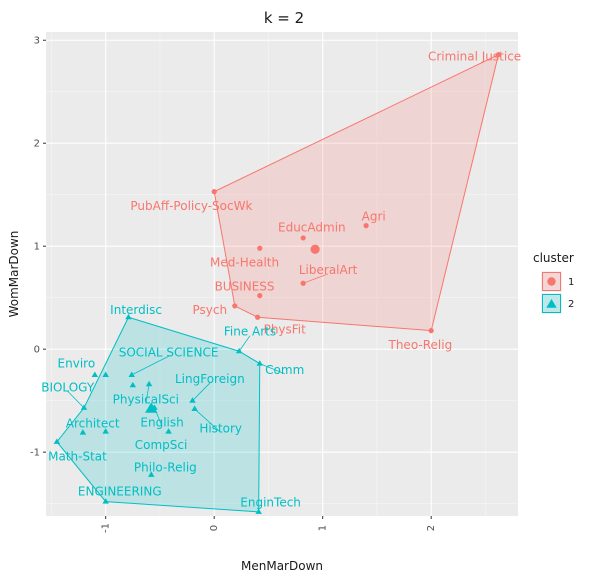 This screenshot has height=580, width=600. What do you see at coordinates (571, 282) in the screenshot?
I see `legend-label-1: 1` at bounding box center [571, 282].